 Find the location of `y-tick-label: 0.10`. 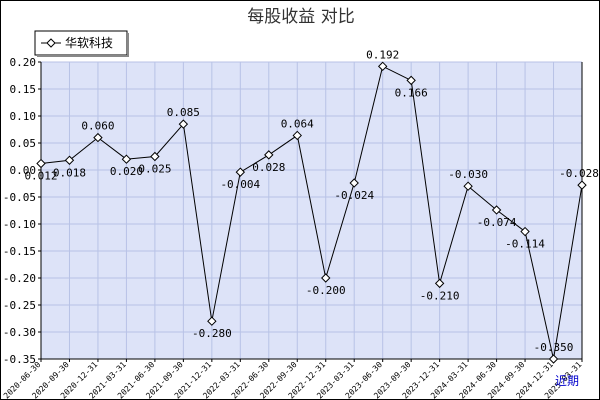

y-tick-label: 0.10 is located at coordinates (23, 116).